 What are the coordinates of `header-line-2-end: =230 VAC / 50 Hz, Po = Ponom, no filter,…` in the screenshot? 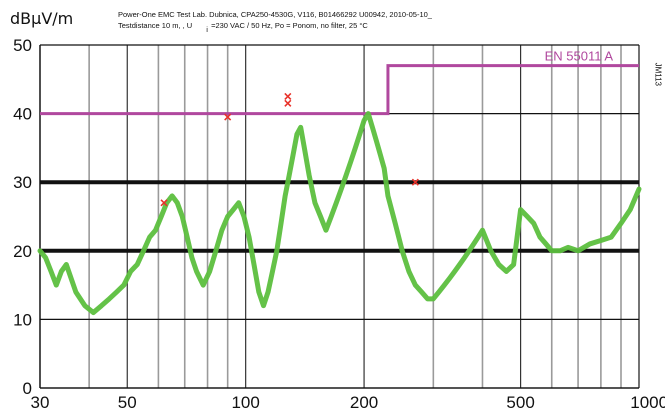 It's located at (289, 25).